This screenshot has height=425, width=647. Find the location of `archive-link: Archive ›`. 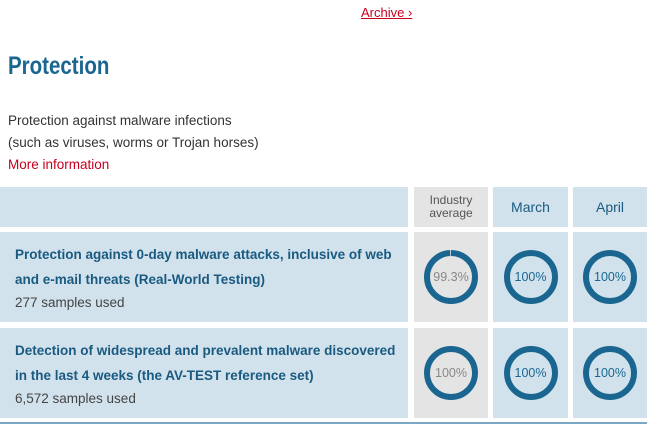

archive-link: Archive › is located at coordinates (387, 12).